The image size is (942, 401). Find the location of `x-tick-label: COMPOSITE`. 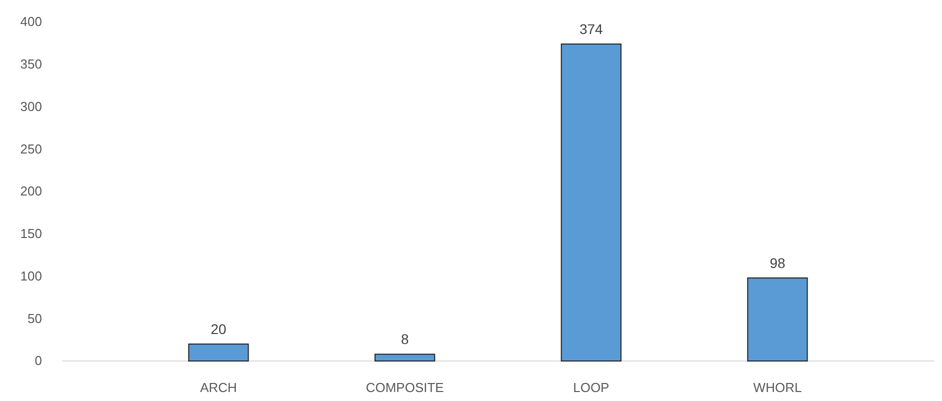

x-tick-label: COMPOSITE is located at coordinates (405, 388).